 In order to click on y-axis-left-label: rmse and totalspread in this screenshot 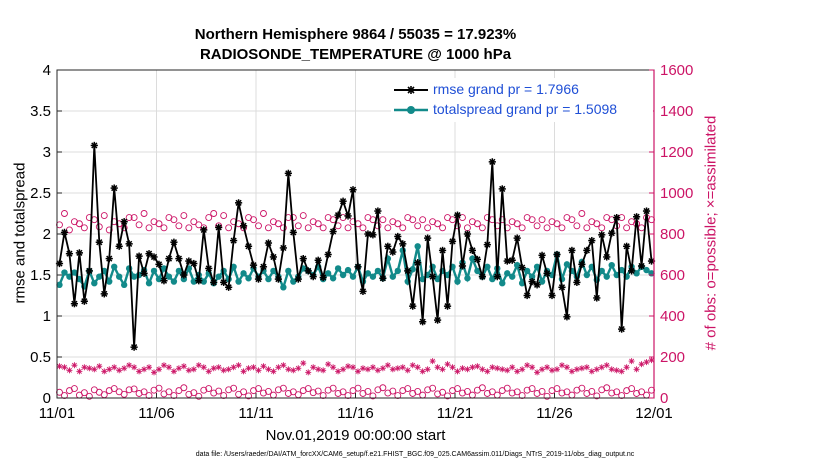, I will do `click(20, 233)`.